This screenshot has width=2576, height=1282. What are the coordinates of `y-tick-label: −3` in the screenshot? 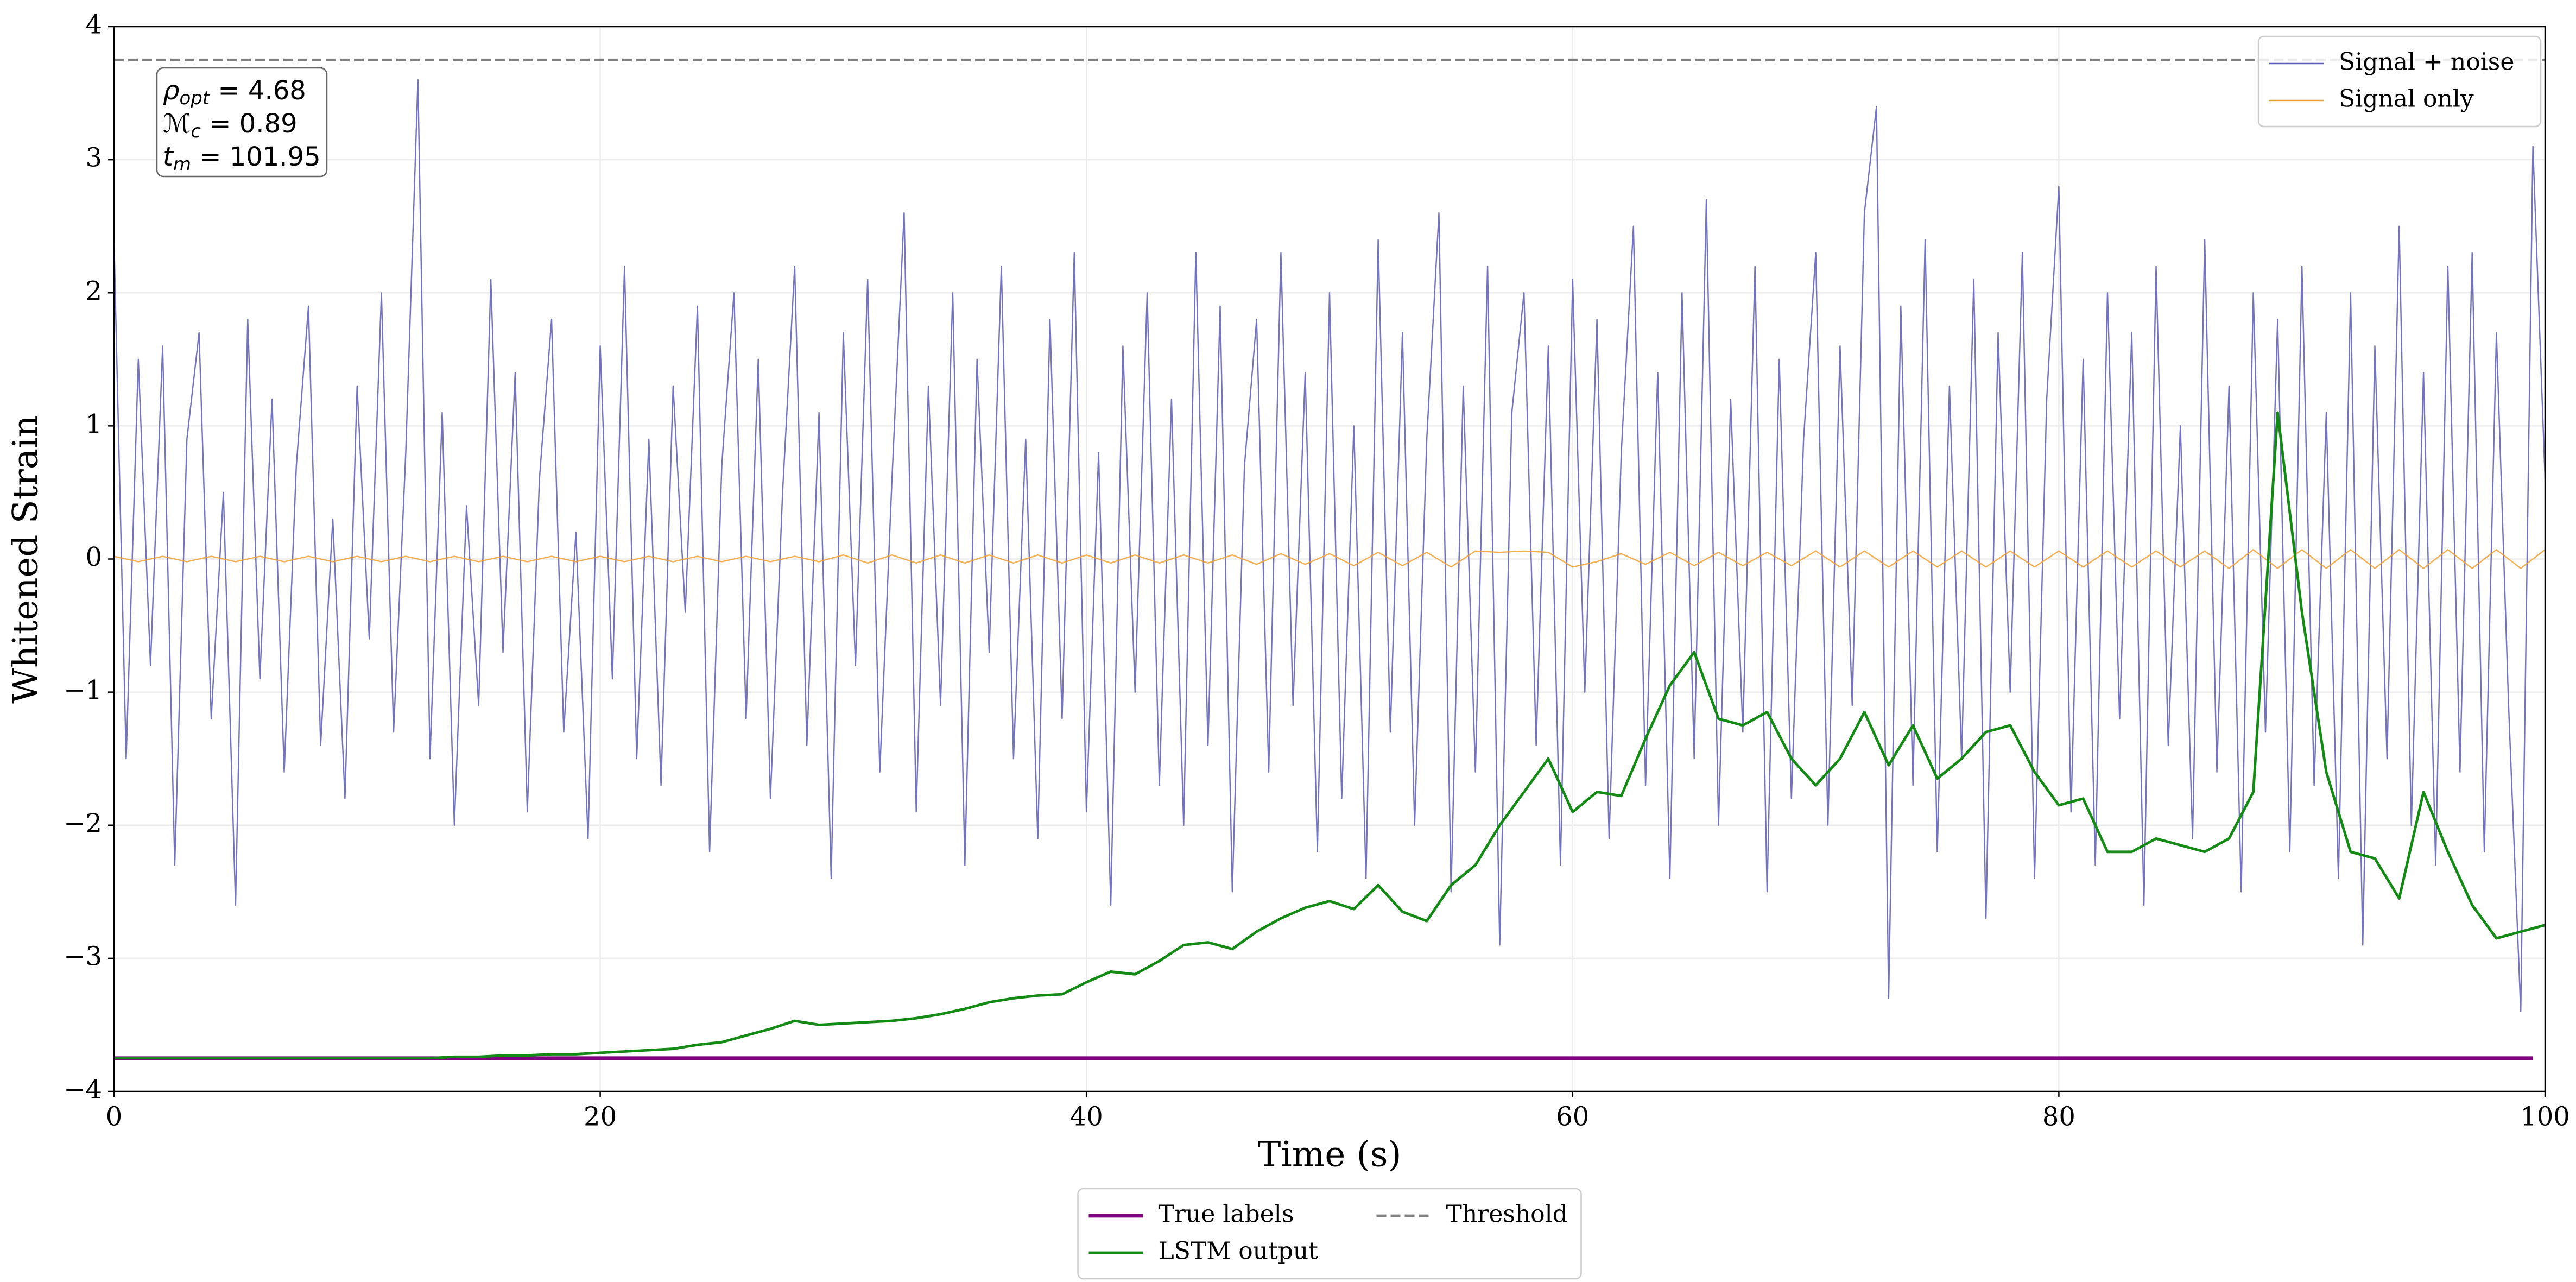 It's located at (83, 956).